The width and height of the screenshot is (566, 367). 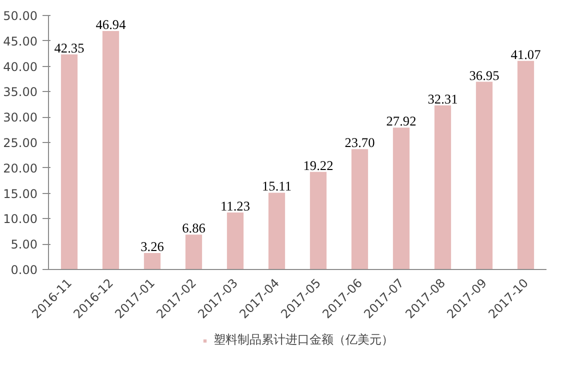 I want to click on y-tick-label: 5.00, so click(x=24, y=245).